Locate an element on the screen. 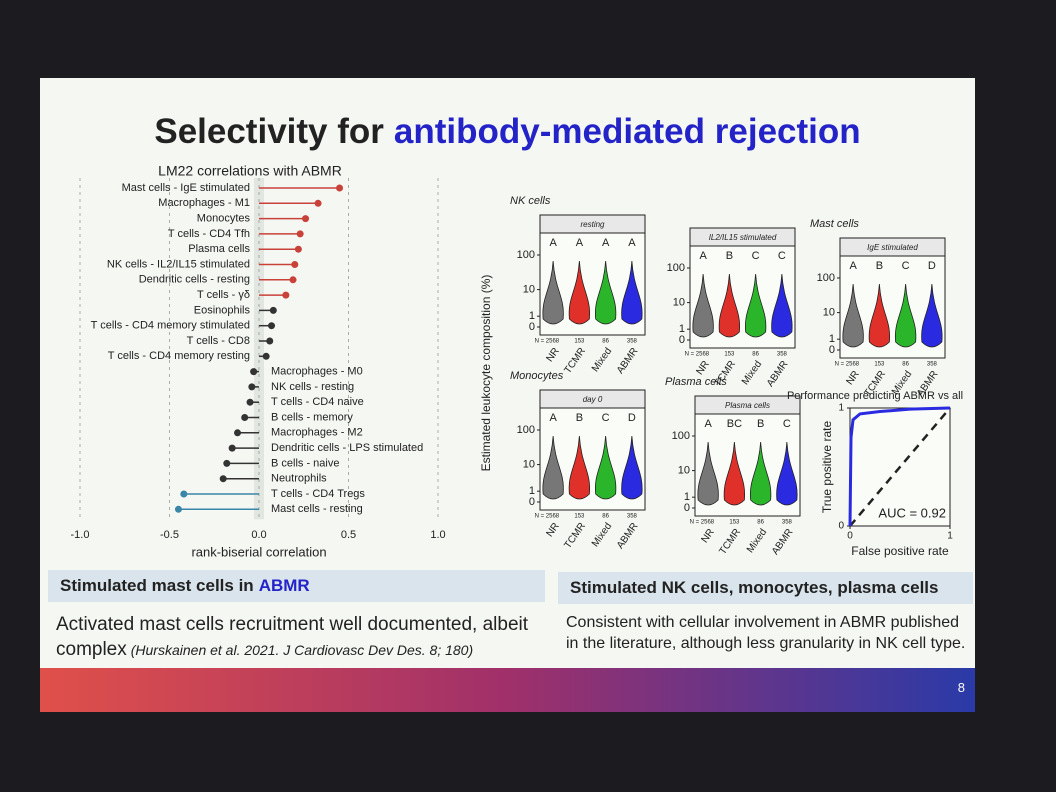  x-tick-label: 0.0 is located at coordinates (258, 535).